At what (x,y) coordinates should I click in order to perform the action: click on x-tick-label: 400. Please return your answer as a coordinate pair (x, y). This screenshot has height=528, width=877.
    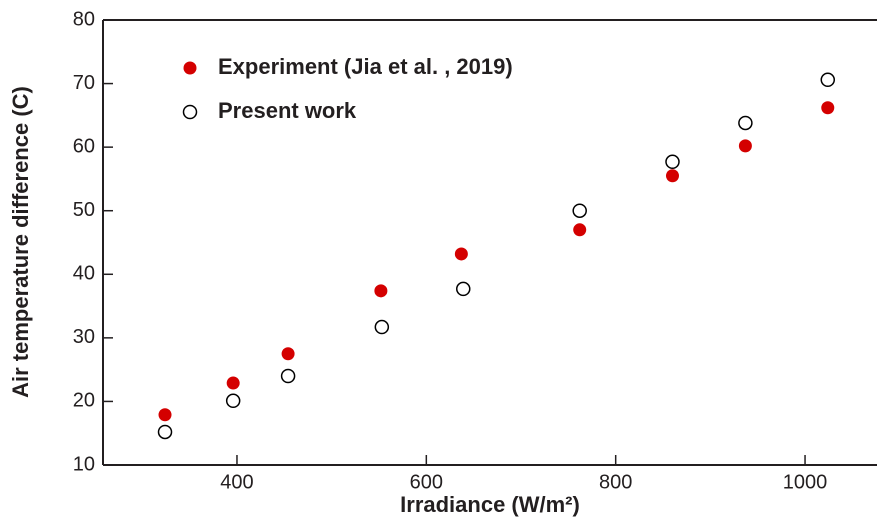
    Looking at the image, I should click on (236, 482).